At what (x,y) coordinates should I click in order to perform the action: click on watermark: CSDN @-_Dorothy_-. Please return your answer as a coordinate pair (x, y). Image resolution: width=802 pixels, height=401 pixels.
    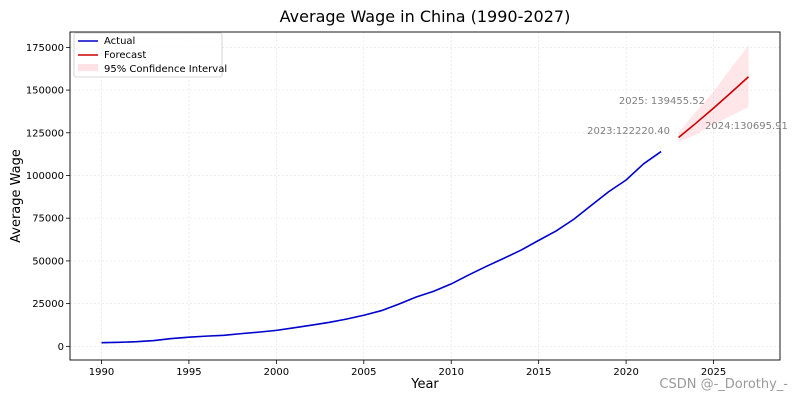
    Looking at the image, I should click on (723, 384).